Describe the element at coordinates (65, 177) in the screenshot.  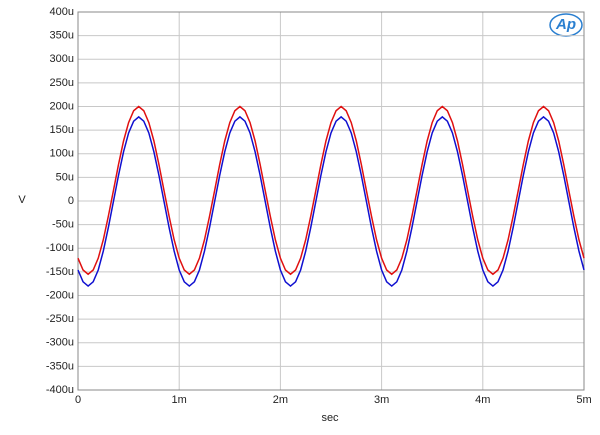
I see `y-tick-label: 50u` at that location.